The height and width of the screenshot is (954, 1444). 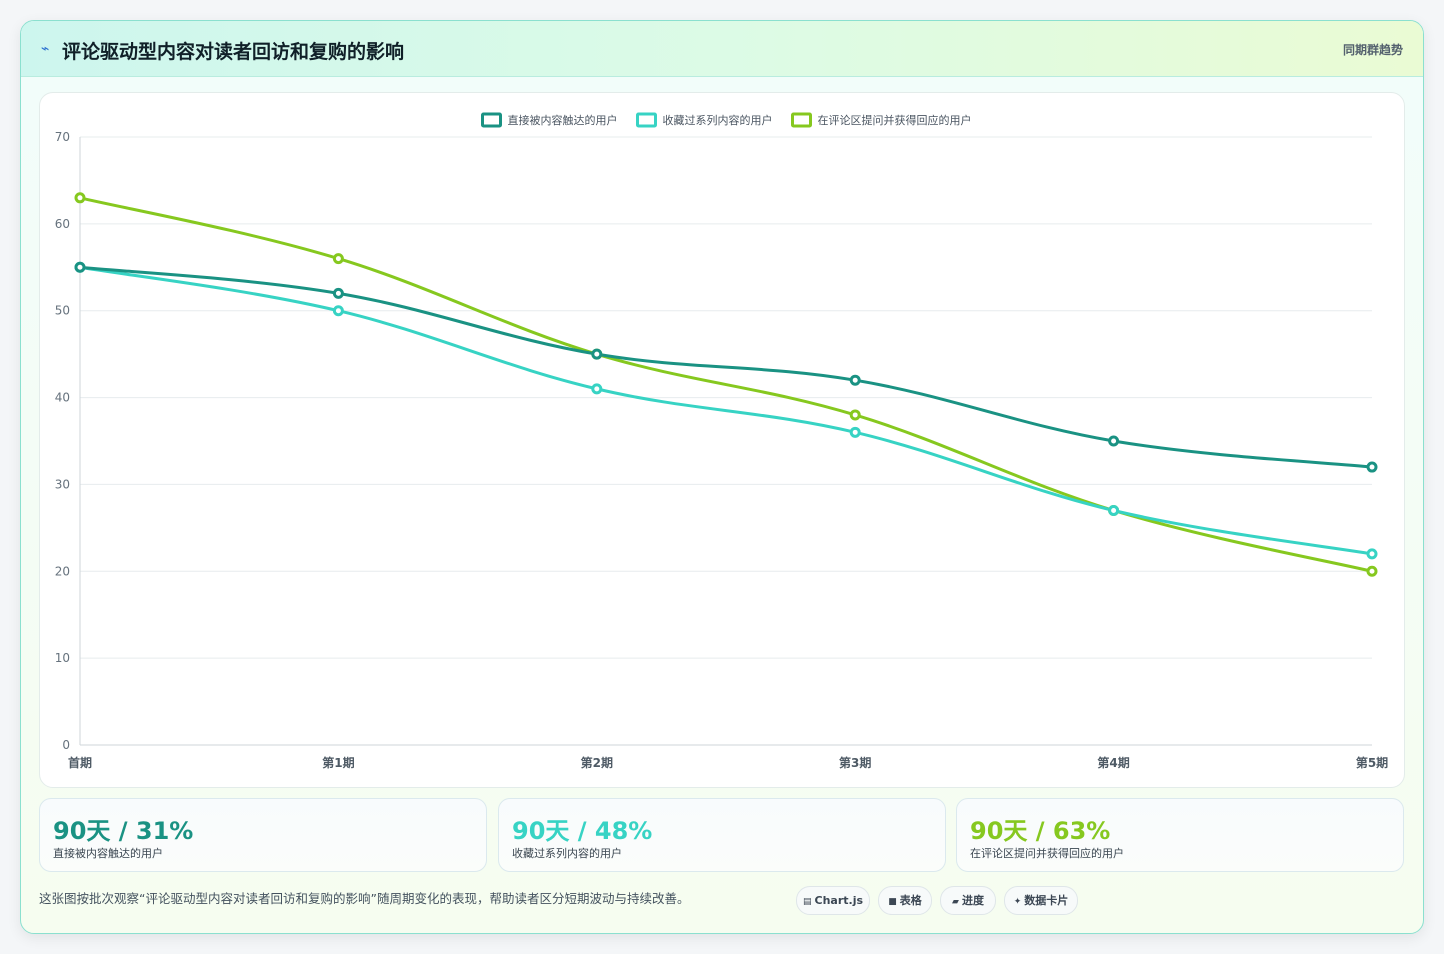 What do you see at coordinates (955, 902) in the screenshot?
I see `progress-icon: ▰` at bounding box center [955, 902].